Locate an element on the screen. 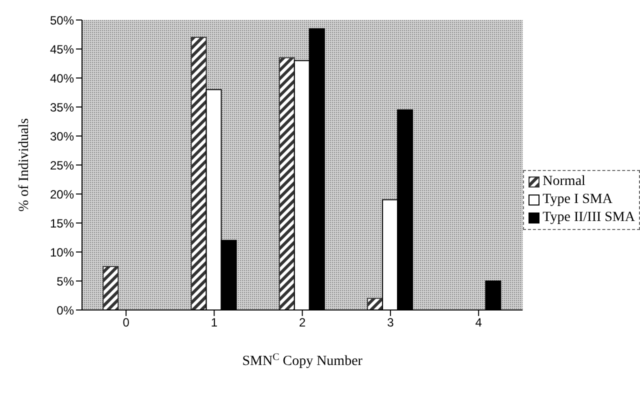 This screenshot has width=640, height=400. x-tick-label: 3 is located at coordinates (390, 323).